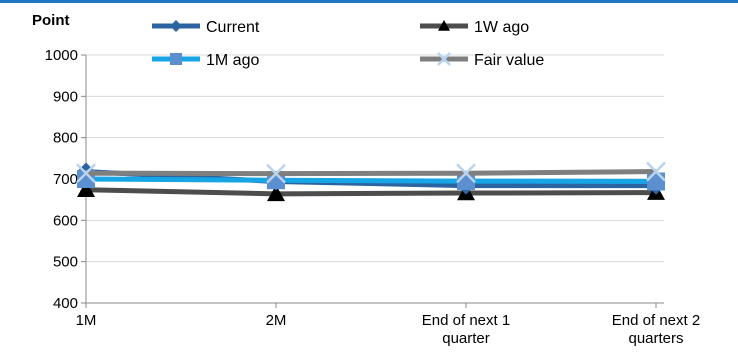 The width and height of the screenshot is (738, 361). I want to click on legend-label-current: Current, so click(233, 27).